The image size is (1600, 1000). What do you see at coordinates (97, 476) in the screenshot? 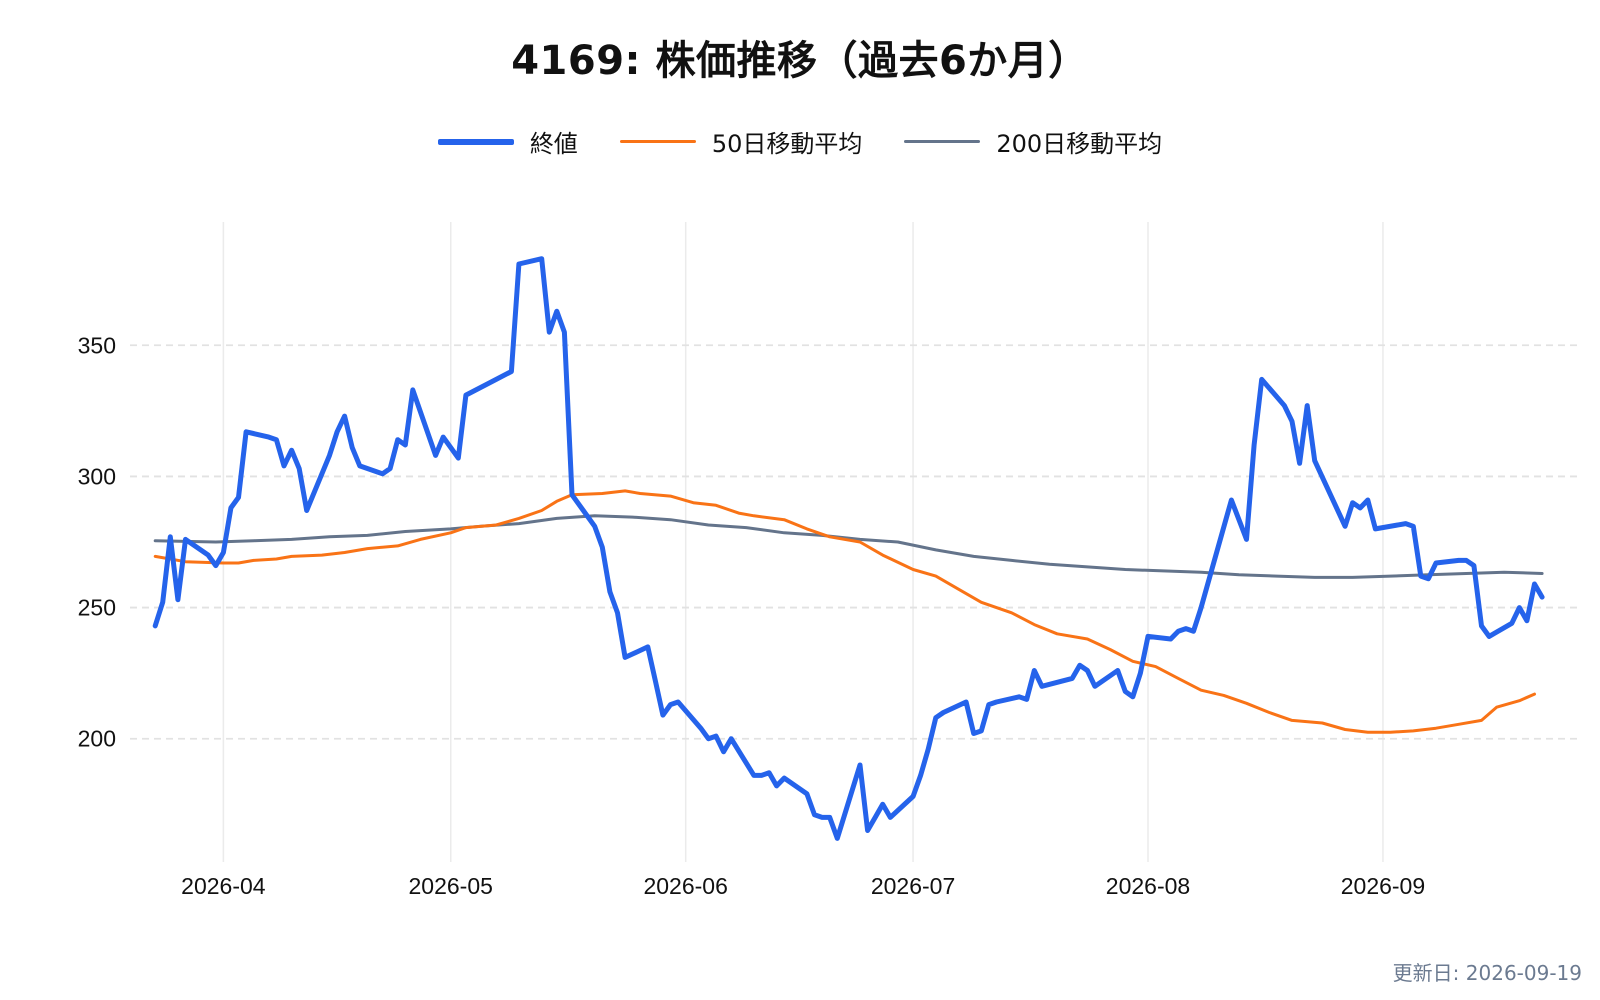
I see `y-tick-label: 300` at bounding box center [97, 476].